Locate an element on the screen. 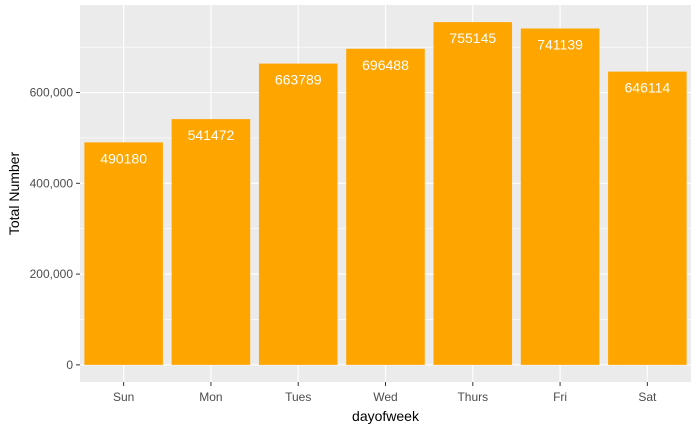 The height and width of the screenshot is (430, 696). data-label-thurs: 755145 is located at coordinates (472, 38).